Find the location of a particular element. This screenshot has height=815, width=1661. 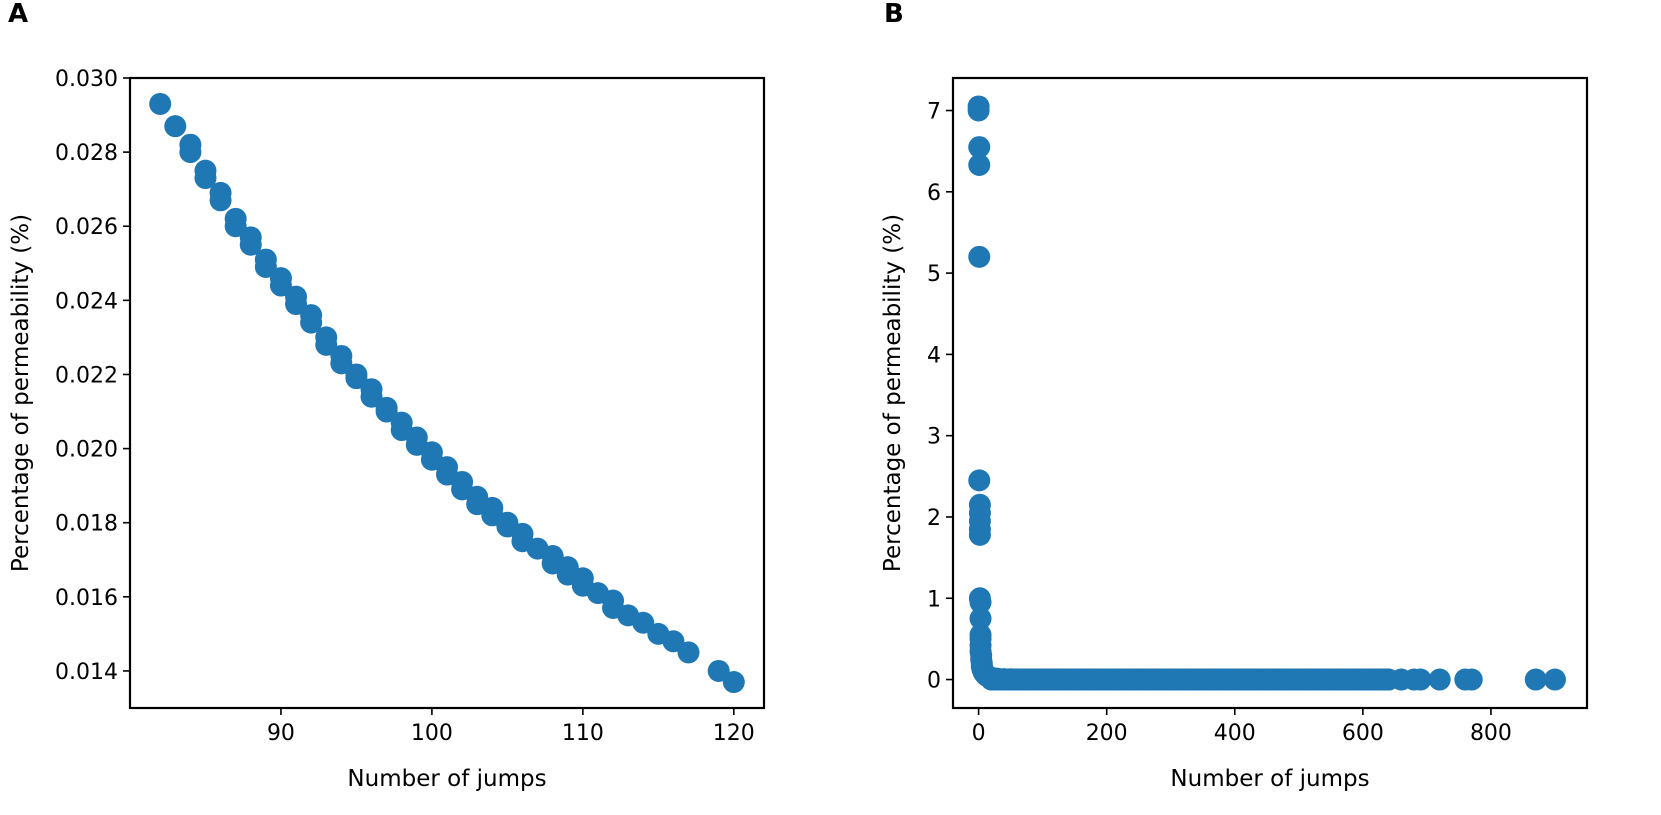

panel-b-y-tick-label: 1 is located at coordinates (934, 599).